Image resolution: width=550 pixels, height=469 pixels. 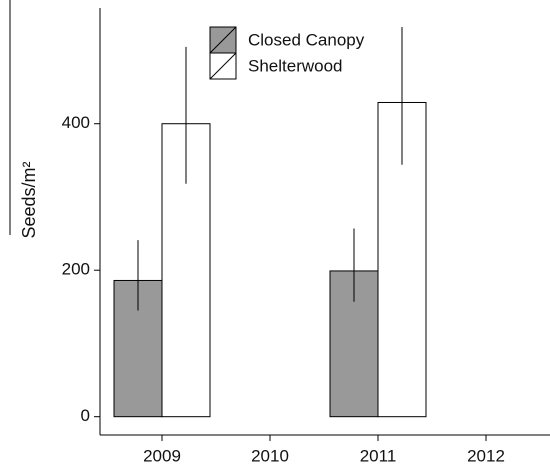 What do you see at coordinates (85, 415) in the screenshot?
I see `y-tick-label: 0` at bounding box center [85, 415].